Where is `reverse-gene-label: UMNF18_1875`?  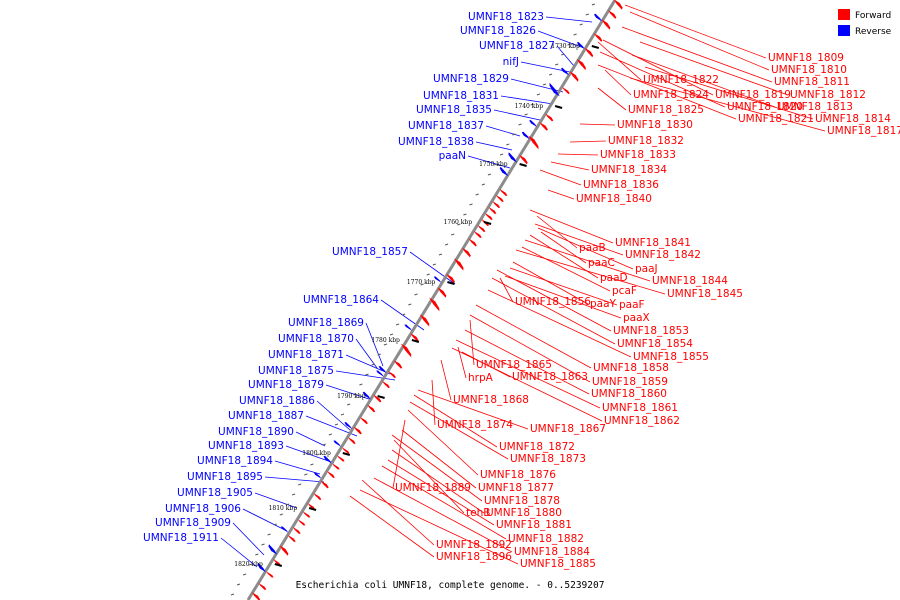
reverse-gene-label: UMNF18_1875 is located at coordinates (296, 371).